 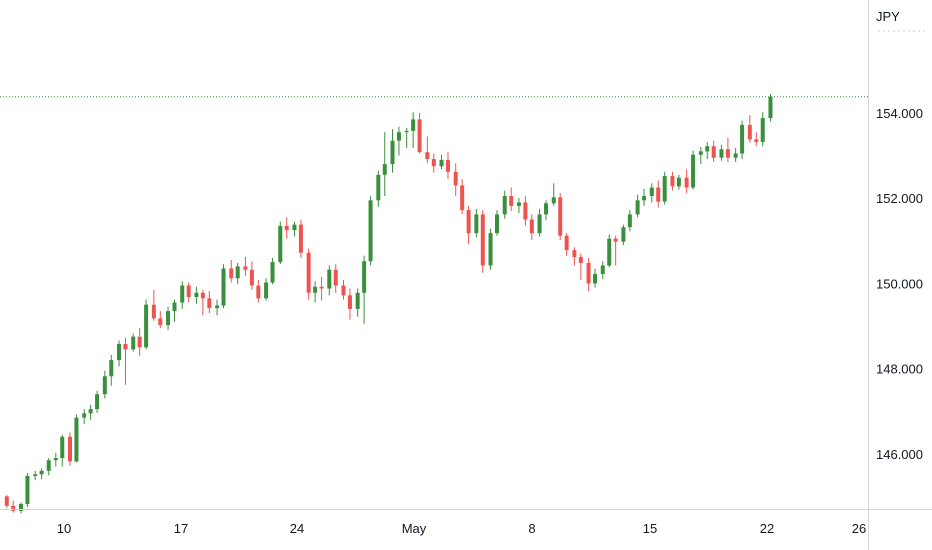 What do you see at coordinates (767, 528) in the screenshot?
I see `time-tick-label: 22` at bounding box center [767, 528].